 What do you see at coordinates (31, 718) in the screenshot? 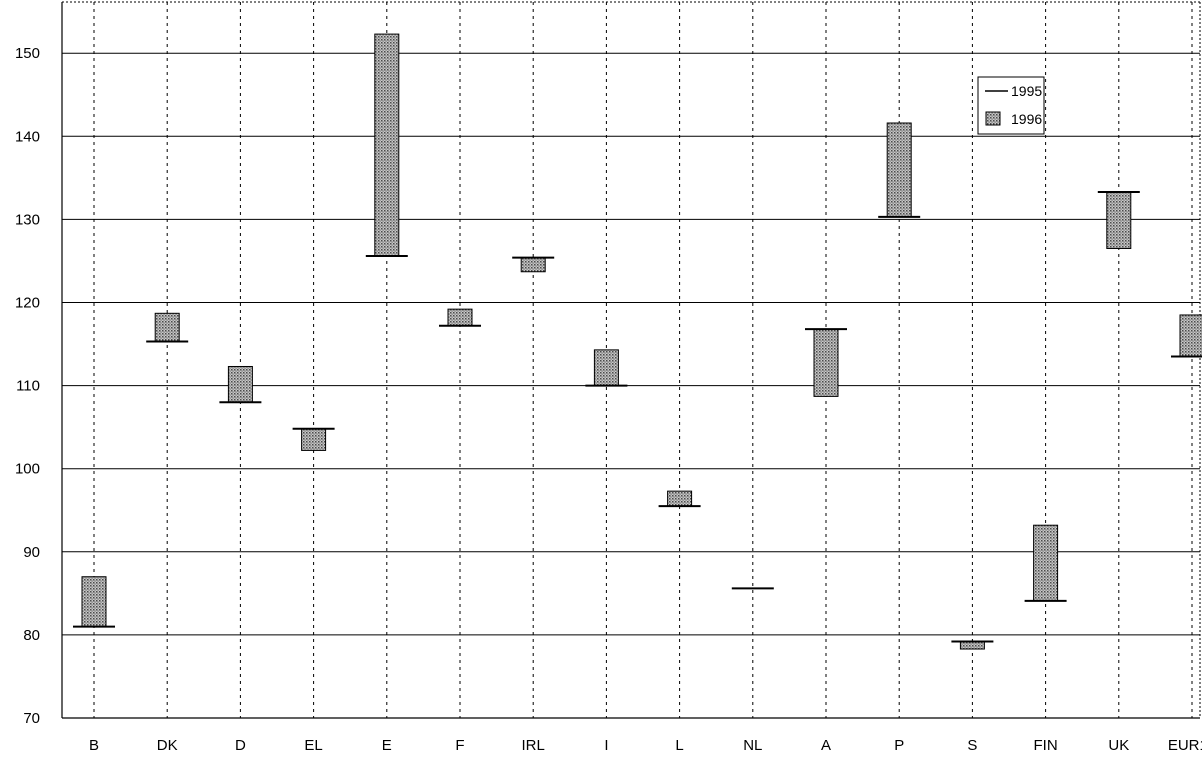
I see `y-tick-label: 70` at bounding box center [31, 718].